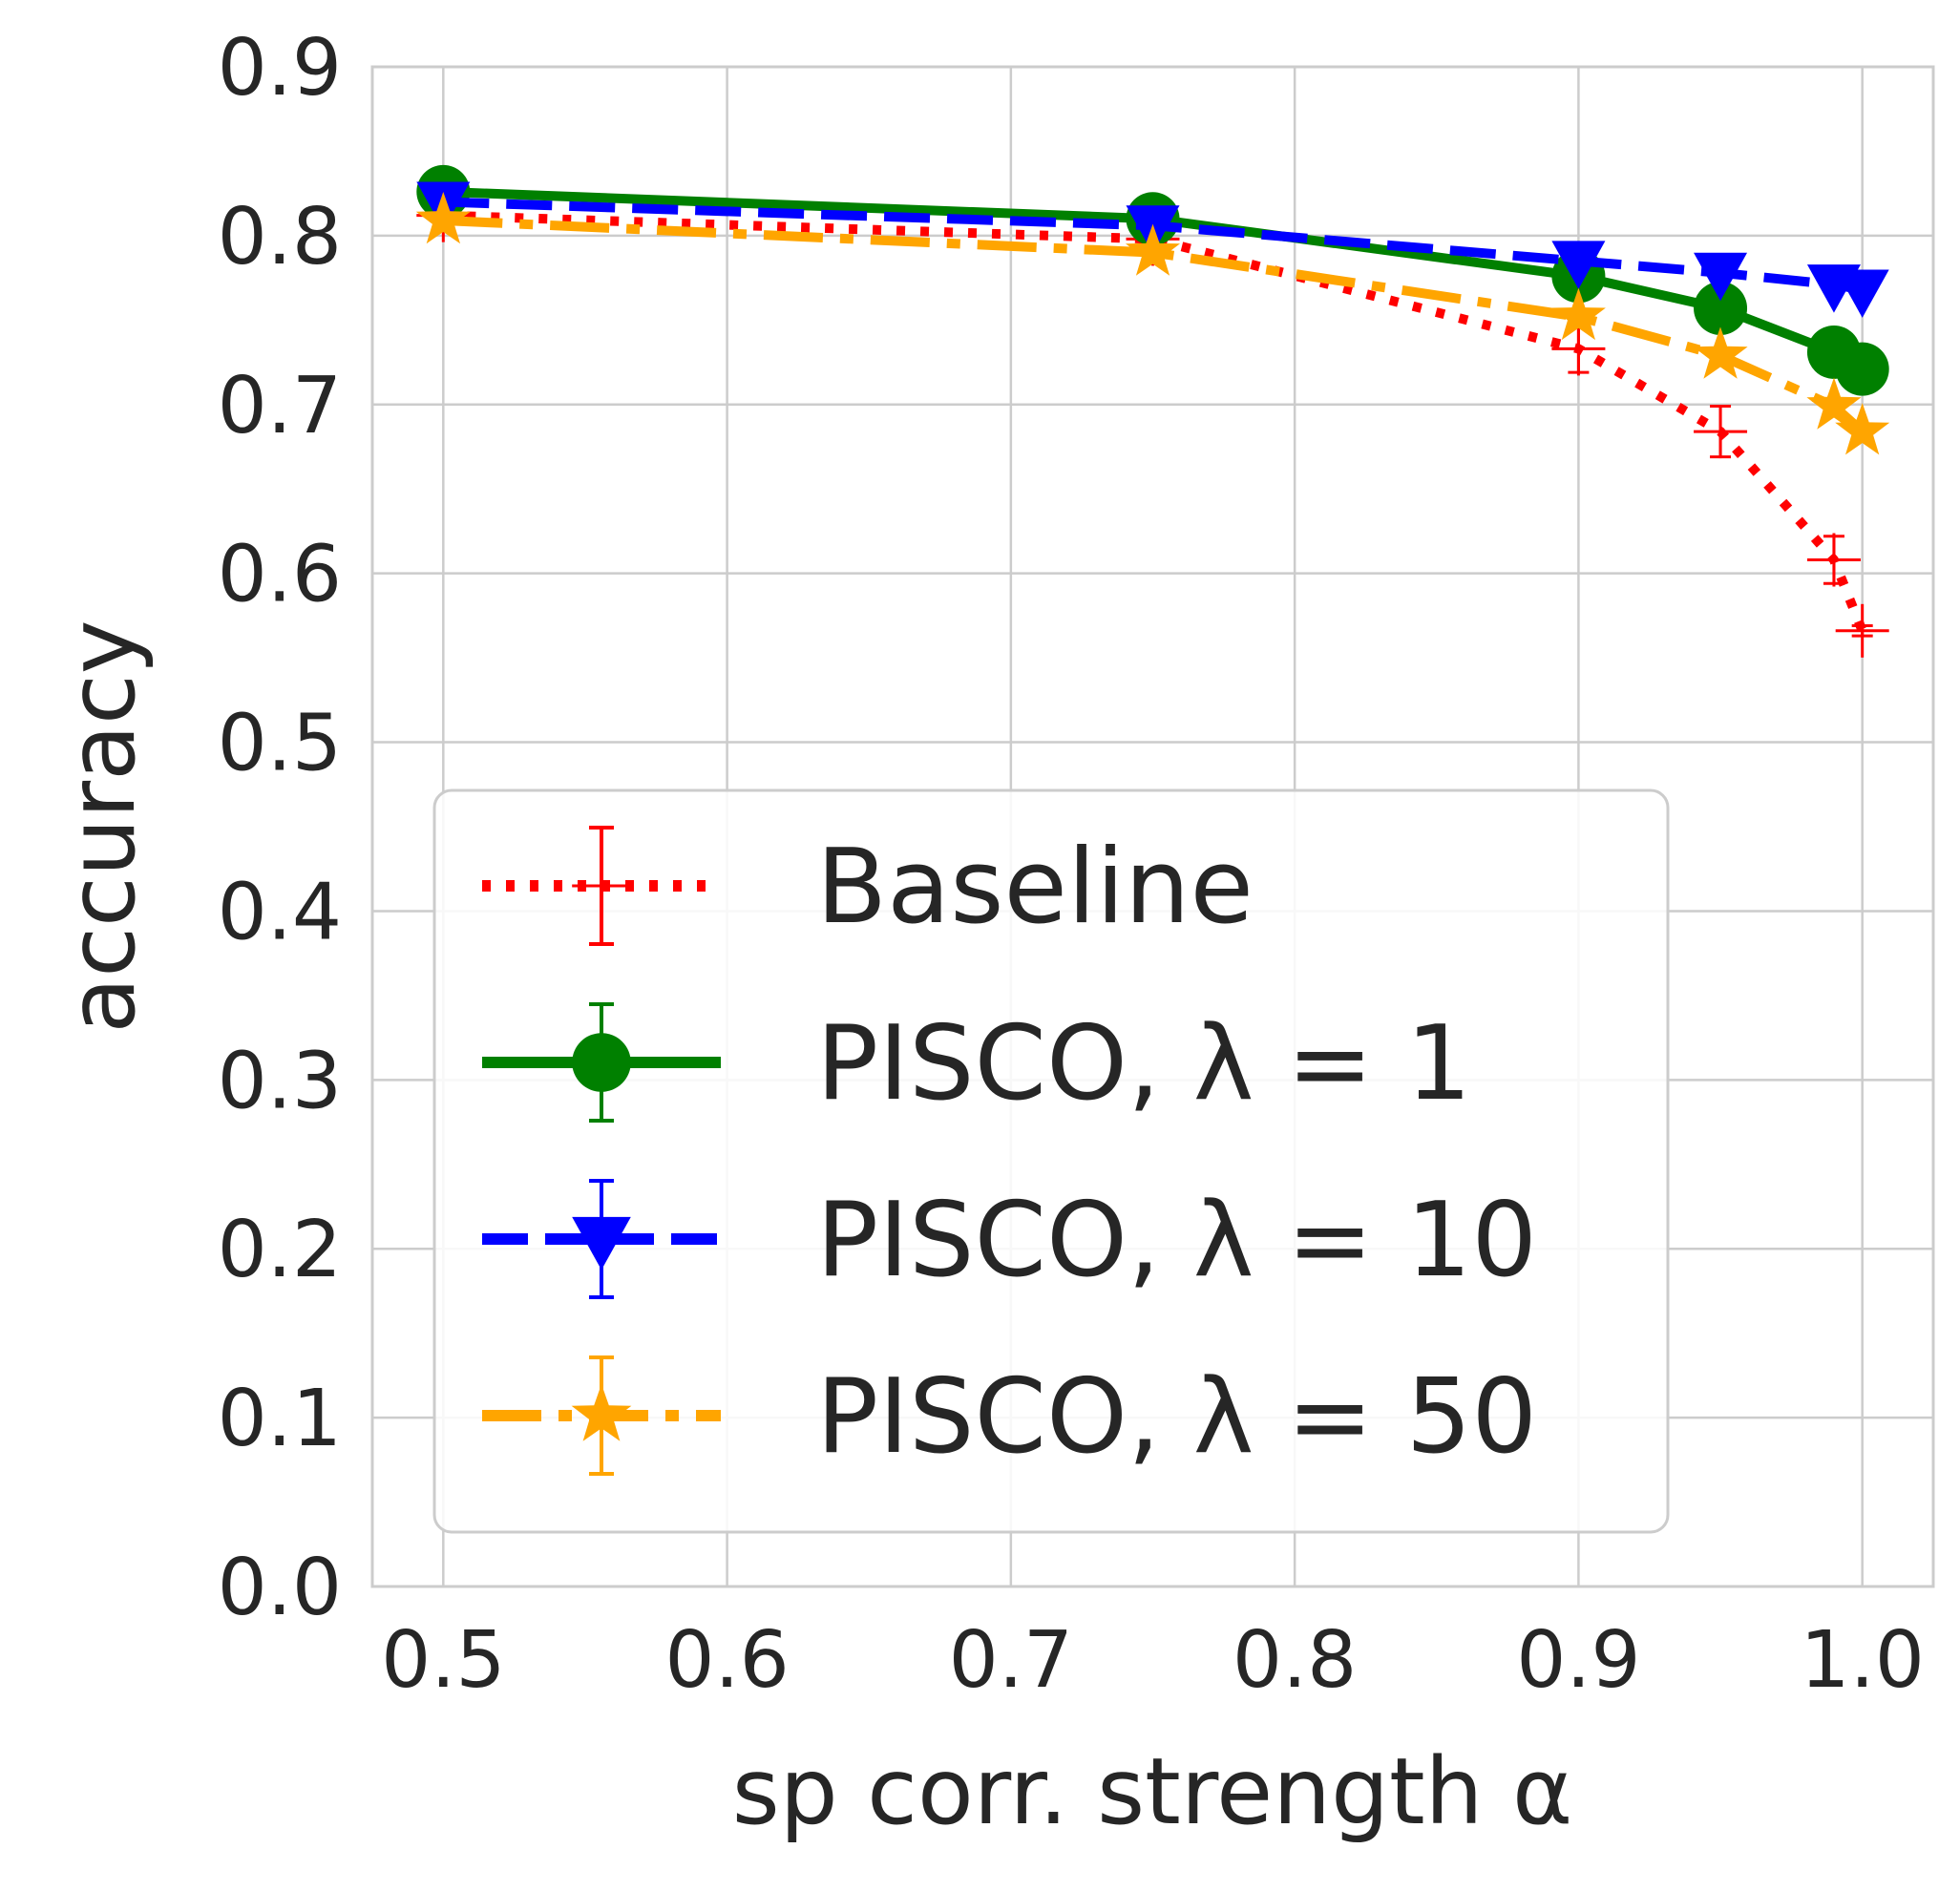 The image size is (1960, 1891). I want to click on legend-label: Baseline, so click(1035, 887).